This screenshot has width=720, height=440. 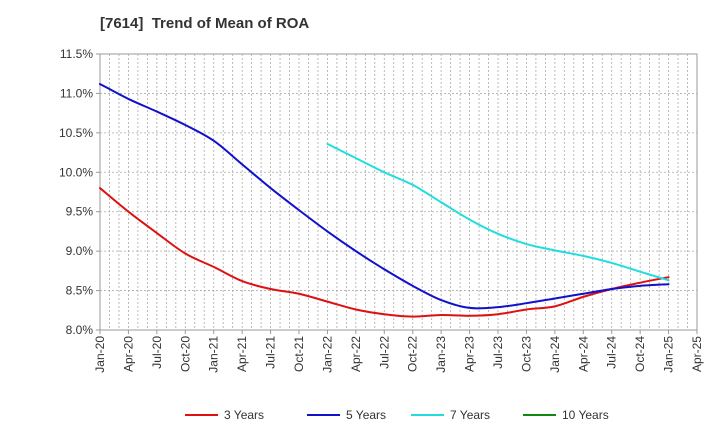 What do you see at coordinates (669, 354) in the screenshot?
I see `x-tick-label: Jan-25` at bounding box center [669, 354].